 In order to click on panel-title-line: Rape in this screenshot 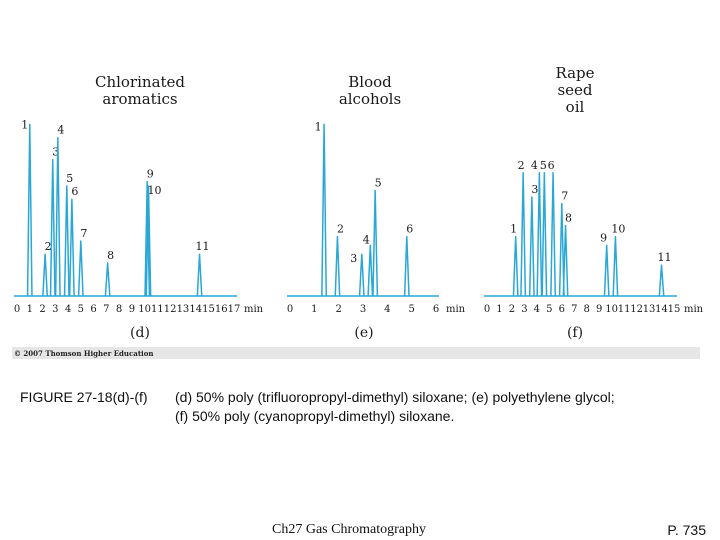, I will do `click(574, 73)`.